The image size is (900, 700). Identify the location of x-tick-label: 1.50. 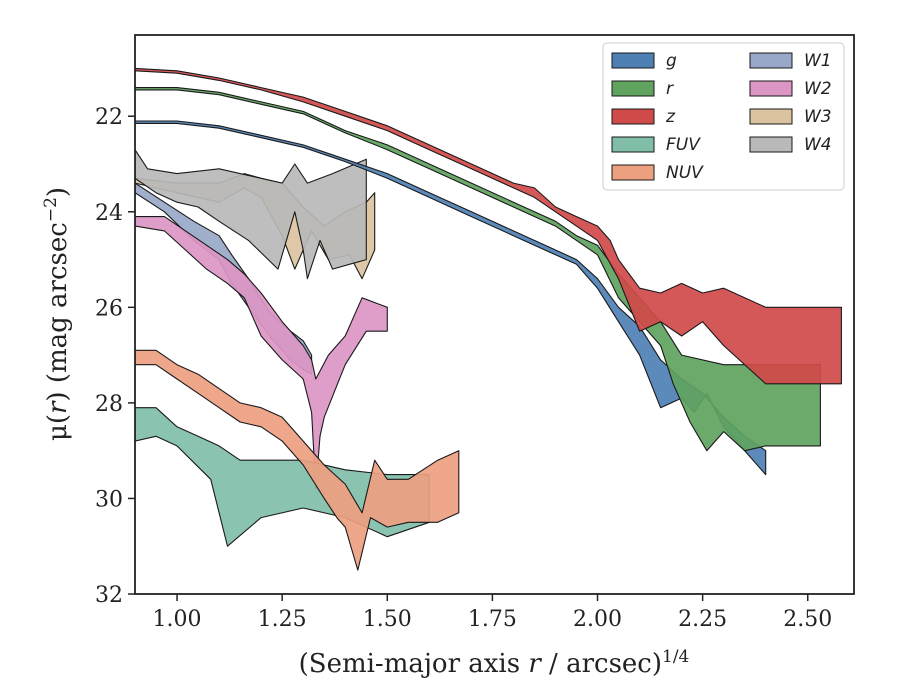
(387, 619).